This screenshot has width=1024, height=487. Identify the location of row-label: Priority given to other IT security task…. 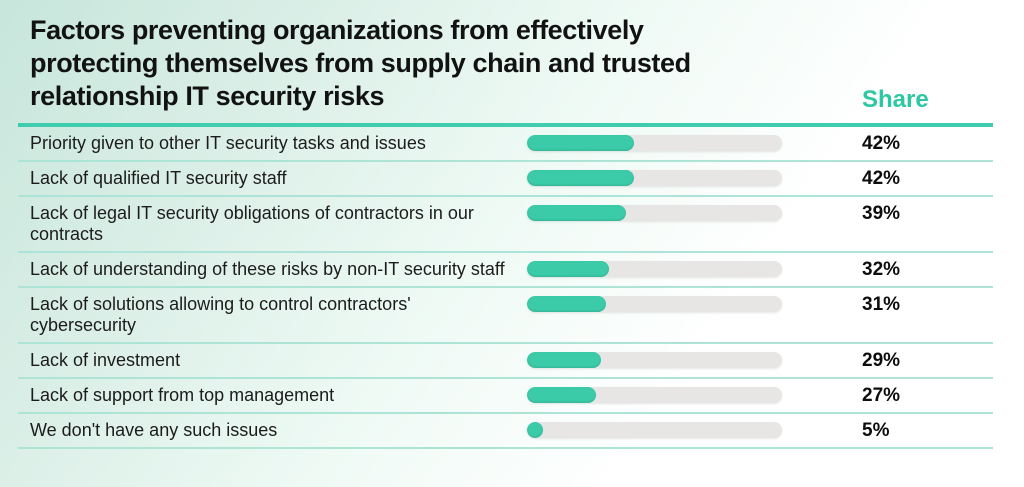
(228, 143).